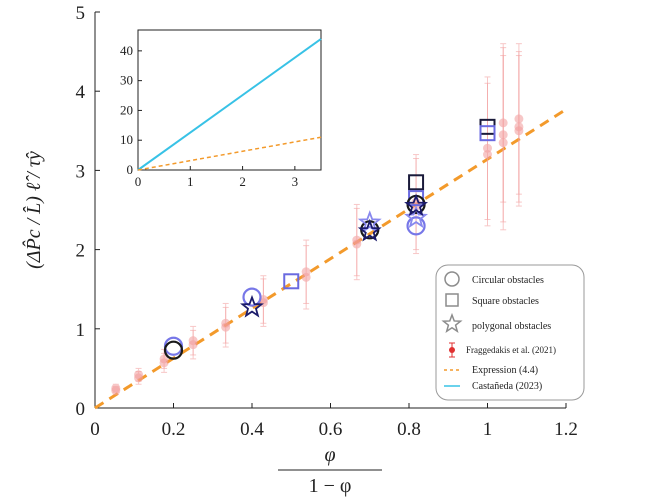  I want to click on legend-label-fraggedakis: Fraggedakis et al. (2021), so click(511, 350).